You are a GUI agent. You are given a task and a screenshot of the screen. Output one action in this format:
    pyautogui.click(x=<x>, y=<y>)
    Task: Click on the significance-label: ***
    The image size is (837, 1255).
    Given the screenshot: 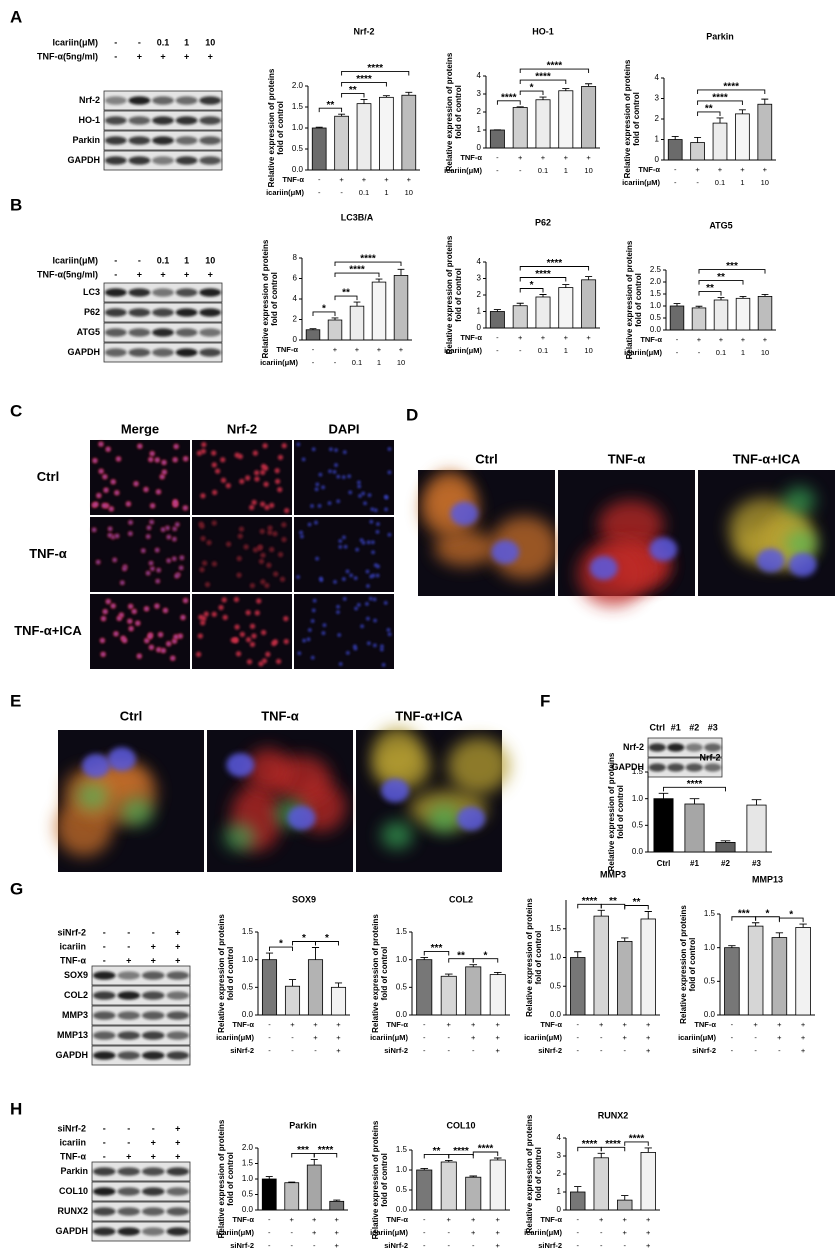 What is the action you would take?
    pyautogui.click(x=437, y=948)
    